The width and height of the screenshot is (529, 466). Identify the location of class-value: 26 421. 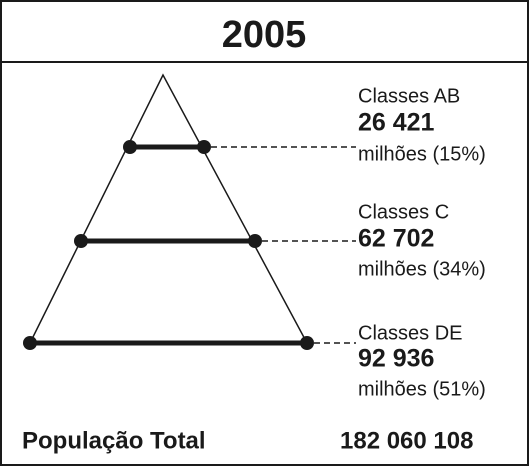
(396, 123).